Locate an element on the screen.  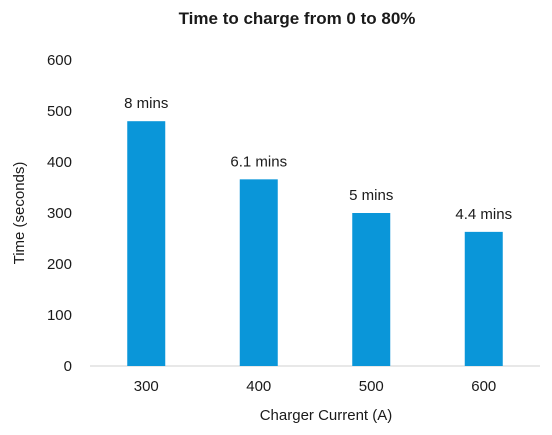
x-tick-label: 600 is located at coordinates (483, 386).